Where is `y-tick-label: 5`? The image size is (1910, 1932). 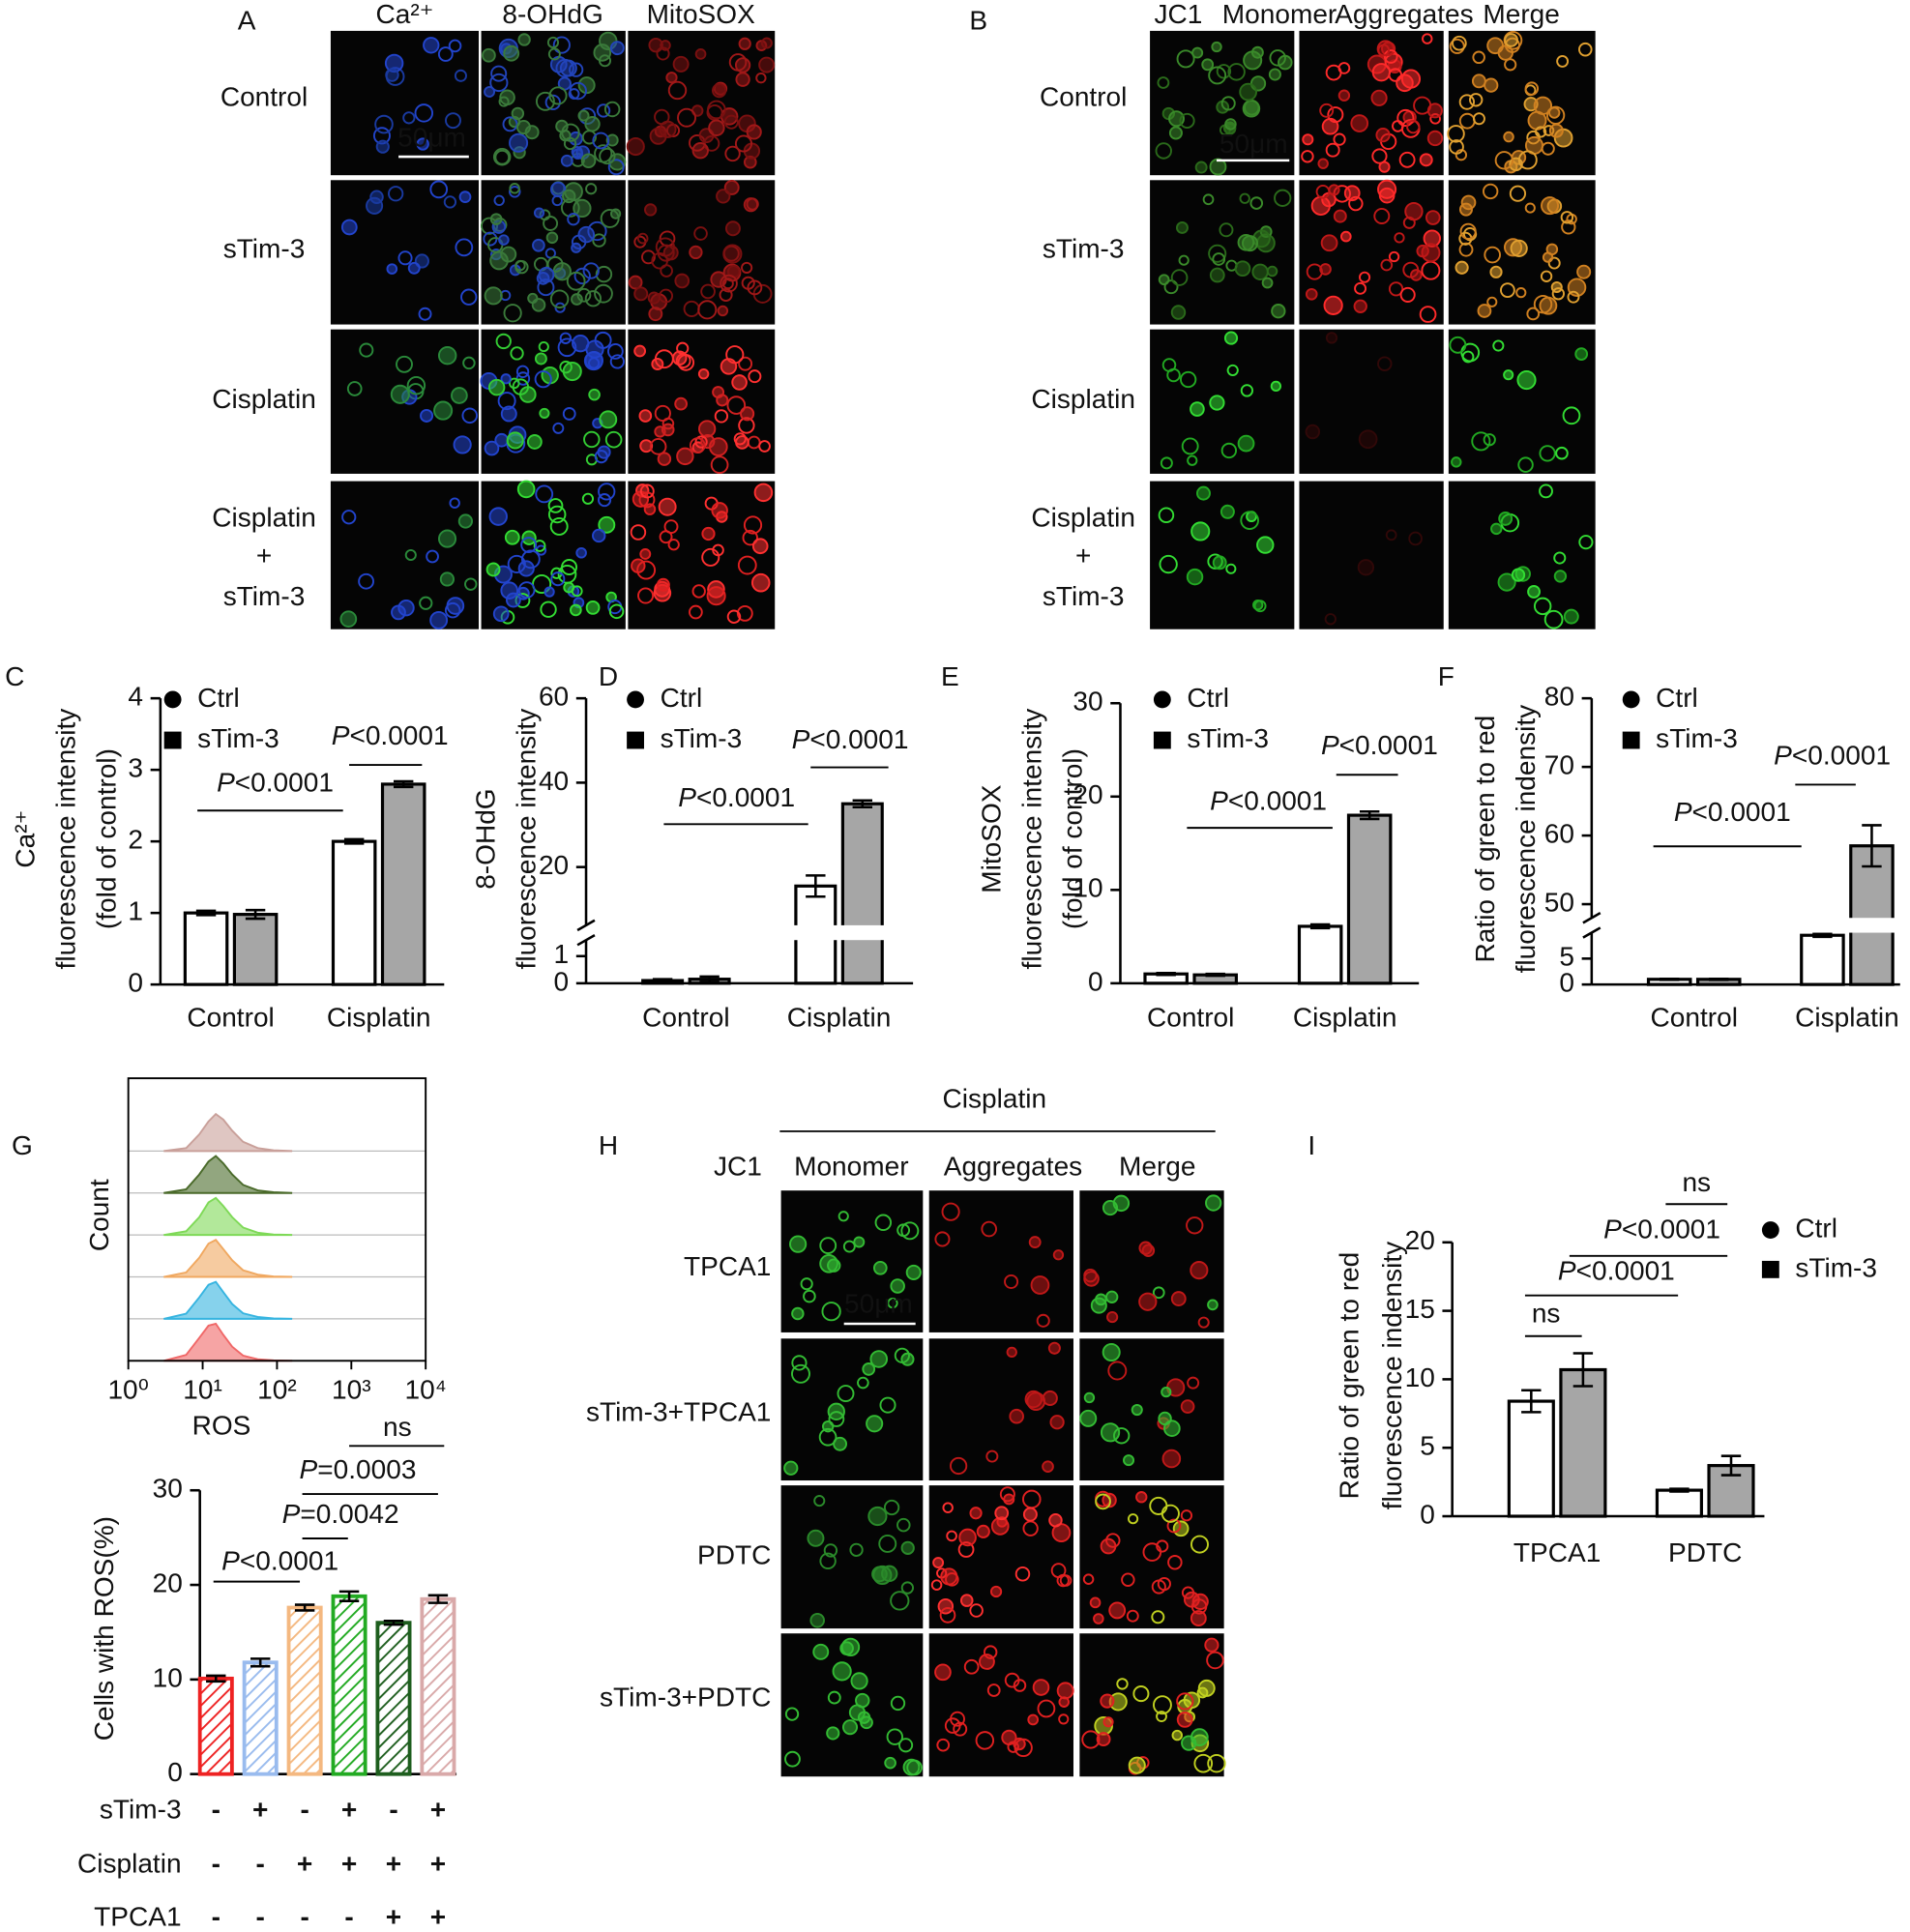
y-tick-label: 5 is located at coordinates (1428, 1446).